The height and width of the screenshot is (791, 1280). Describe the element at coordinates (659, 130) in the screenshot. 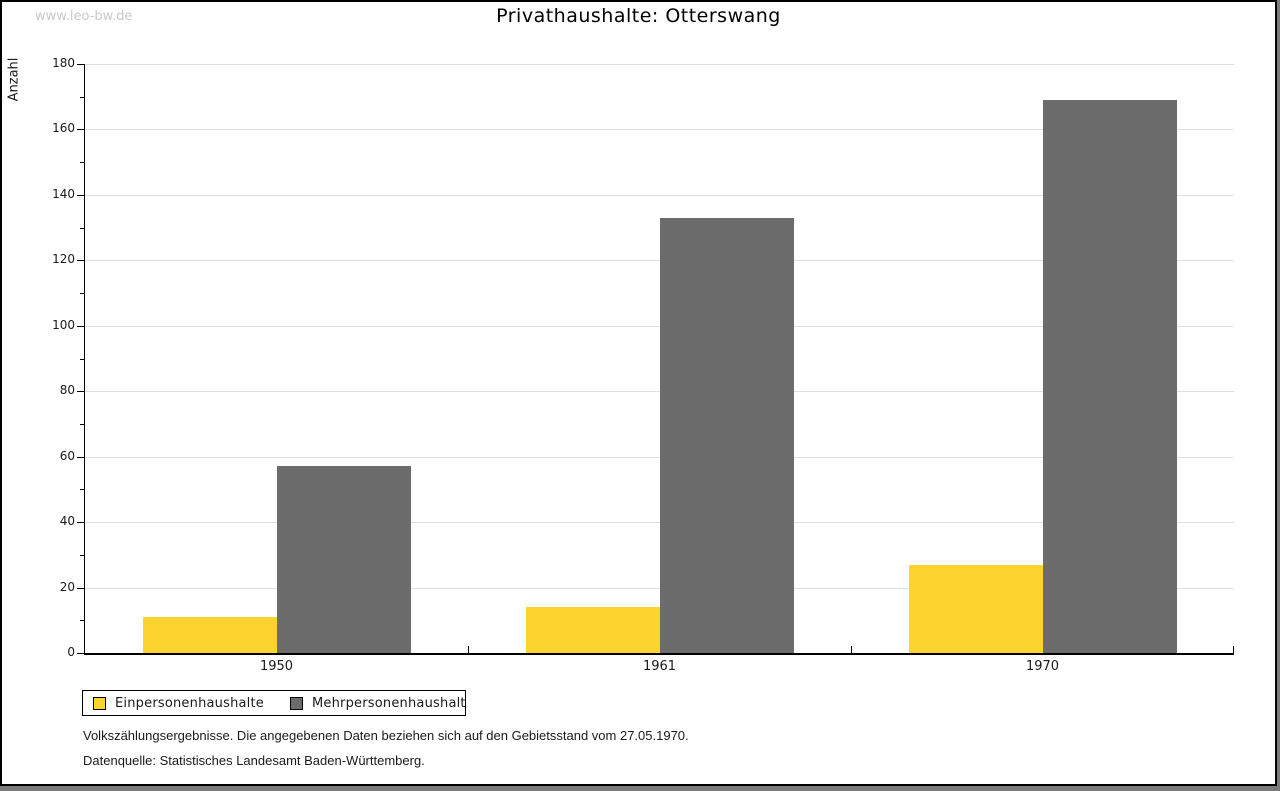

I see `gridline-y160` at that location.